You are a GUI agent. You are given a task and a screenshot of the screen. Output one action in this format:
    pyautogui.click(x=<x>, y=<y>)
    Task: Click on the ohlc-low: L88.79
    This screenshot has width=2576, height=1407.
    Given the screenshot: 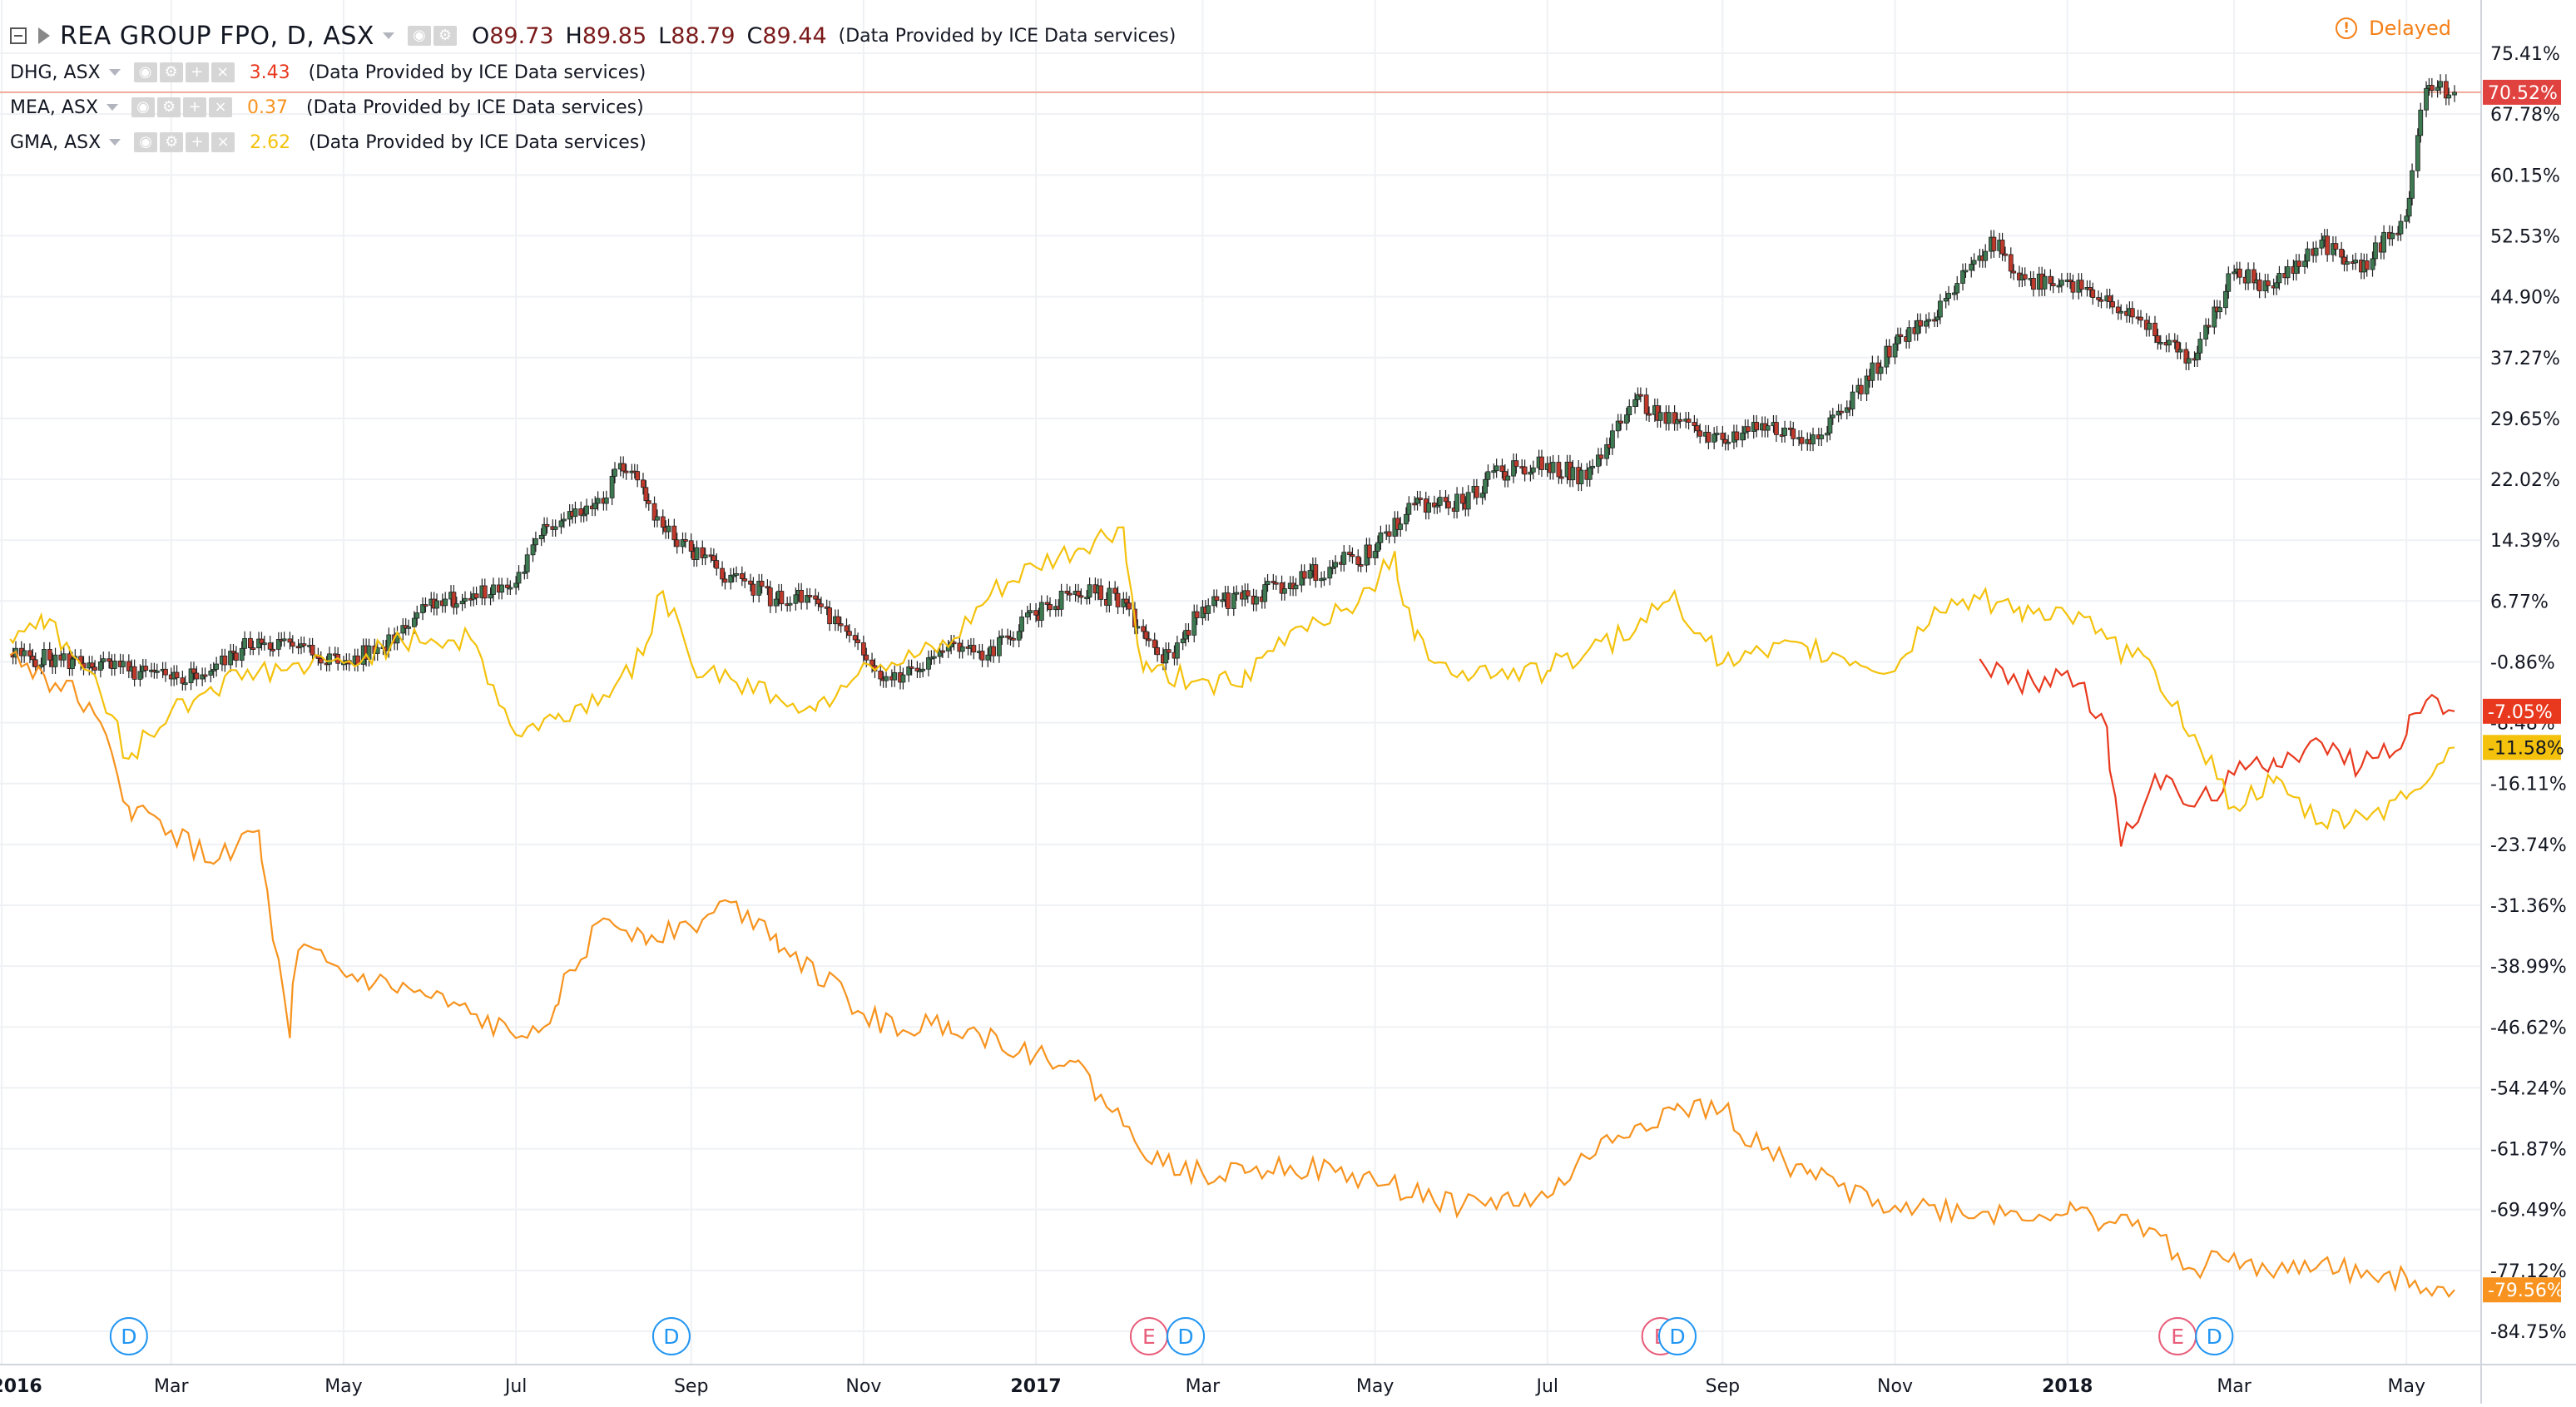 What is the action you would take?
    pyautogui.click(x=697, y=36)
    